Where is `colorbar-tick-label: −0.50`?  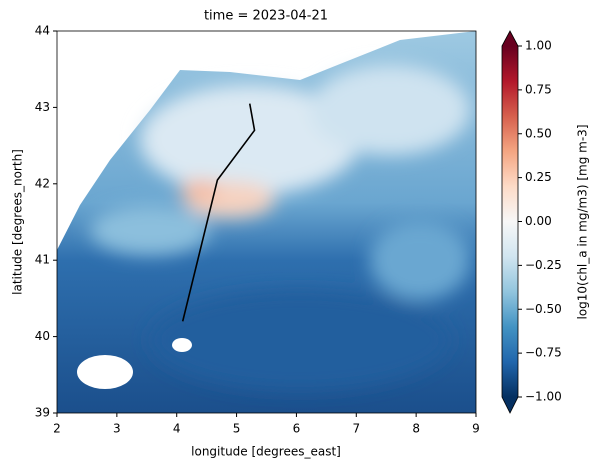
colorbar-tick-label: −0.50 is located at coordinates (543, 309).